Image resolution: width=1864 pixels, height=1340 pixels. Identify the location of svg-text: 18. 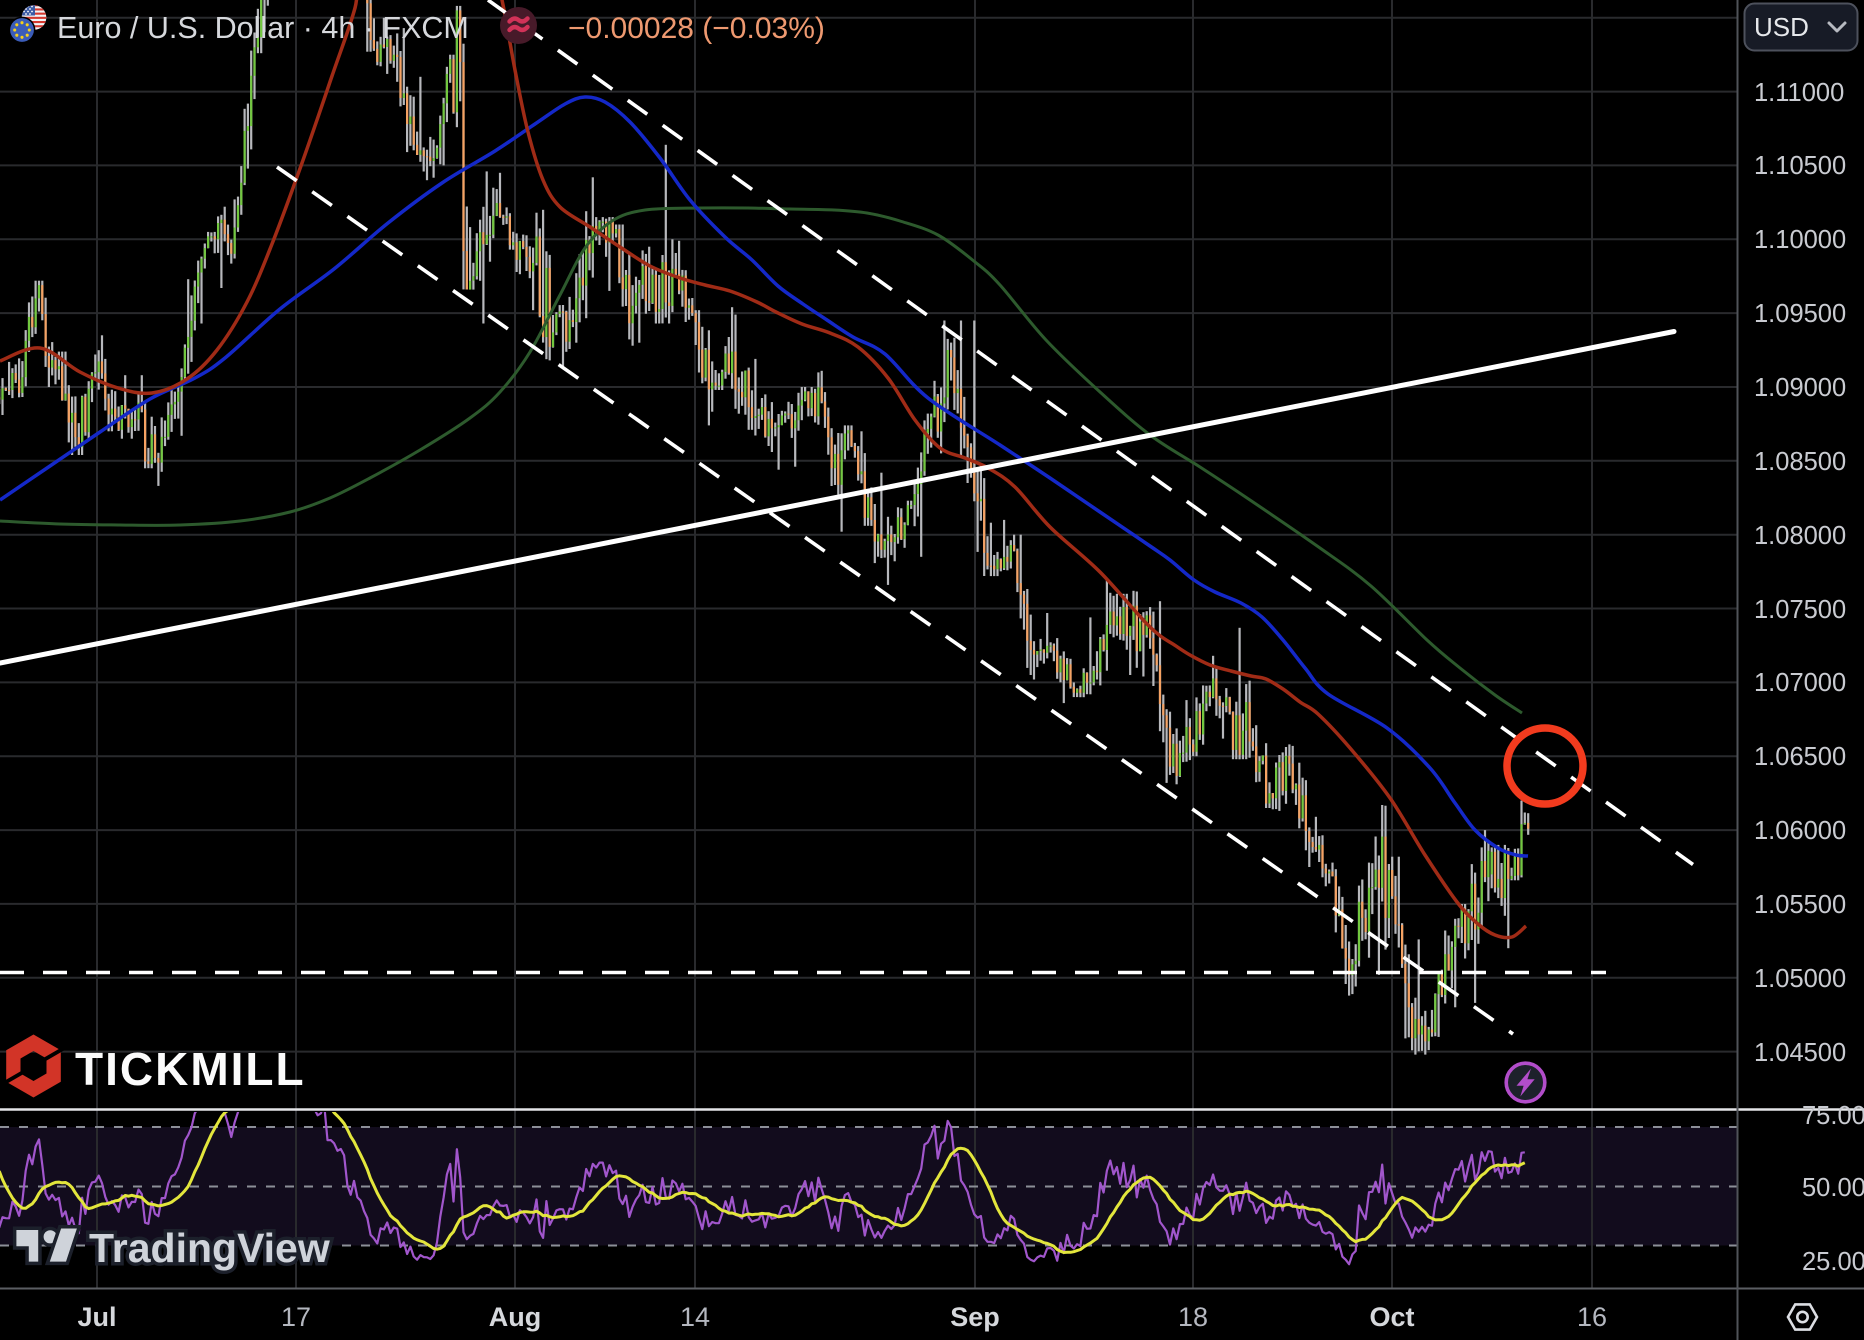
(1193, 1317).